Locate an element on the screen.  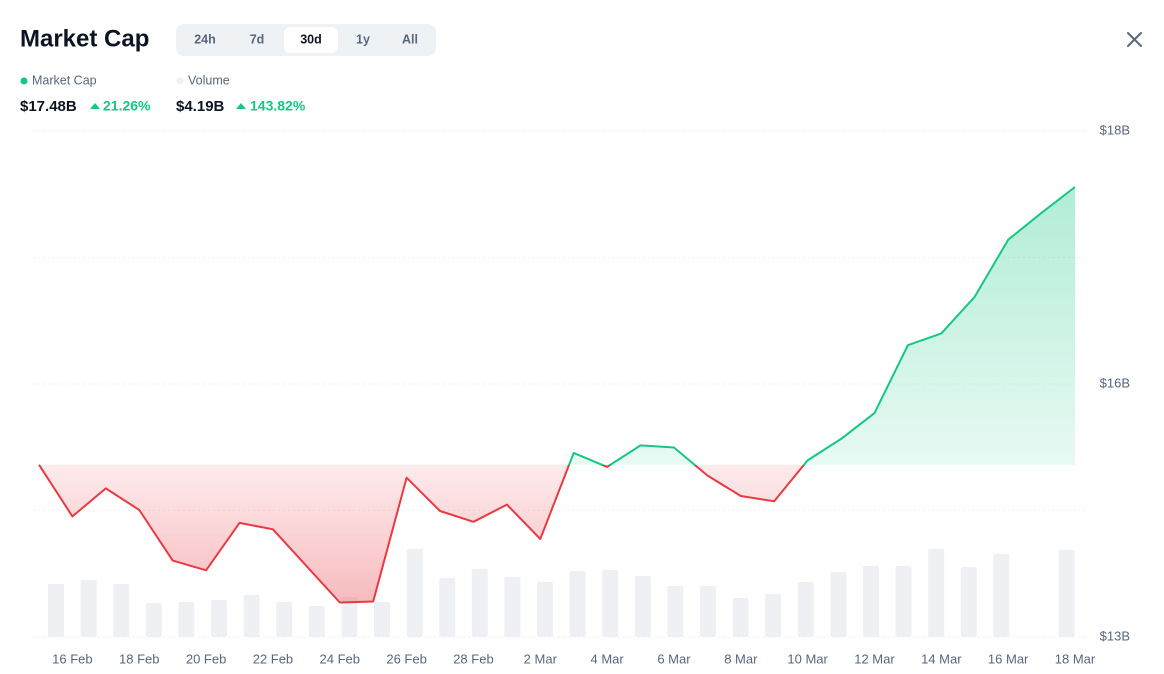
tab-label: 1y is located at coordinates (363, 39).